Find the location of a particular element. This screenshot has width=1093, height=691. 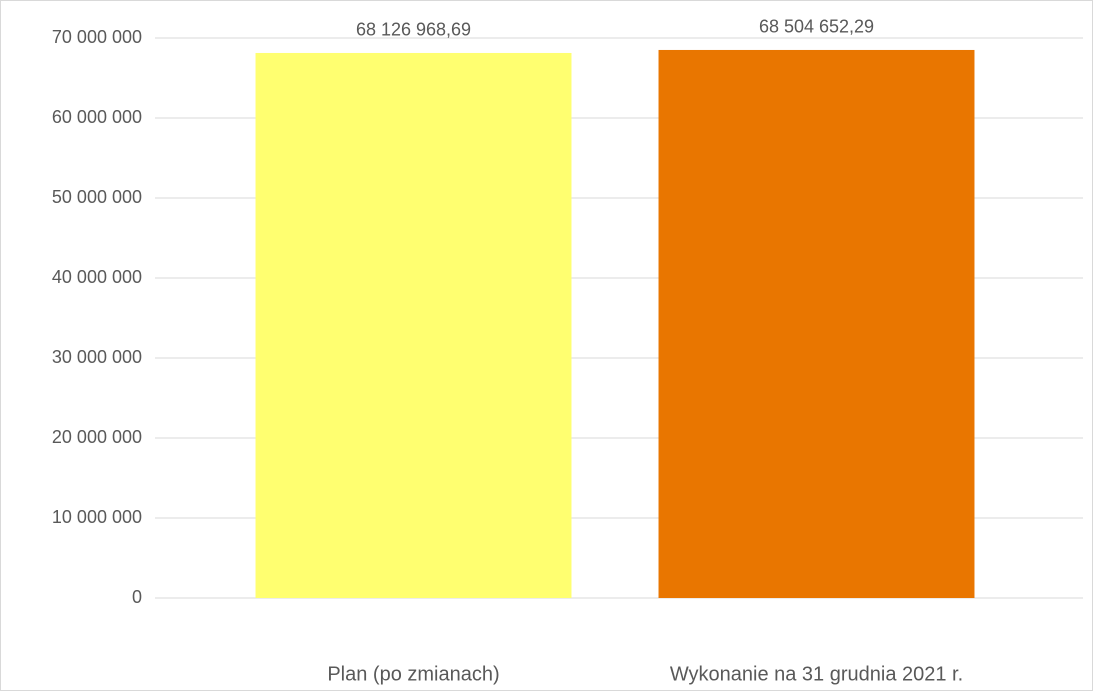

y-tick-label: 70 000 000 is located at coordinates (97, 37).